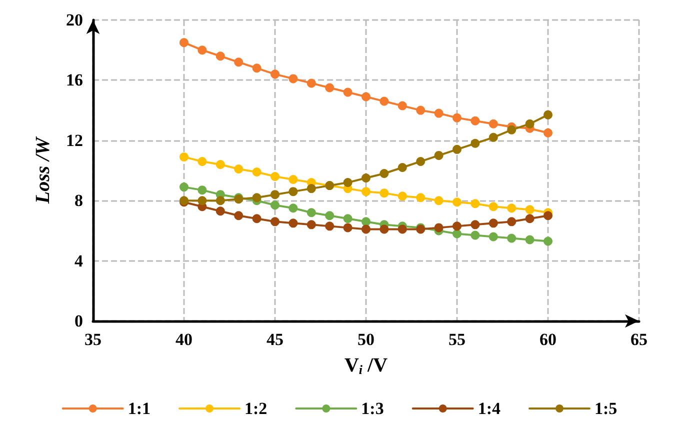 The image size is (679, 432). What do you see at coordinates (606, 408) in the screenshot?
I see `legend-label: 1:5` at bounding box center [606, 408].